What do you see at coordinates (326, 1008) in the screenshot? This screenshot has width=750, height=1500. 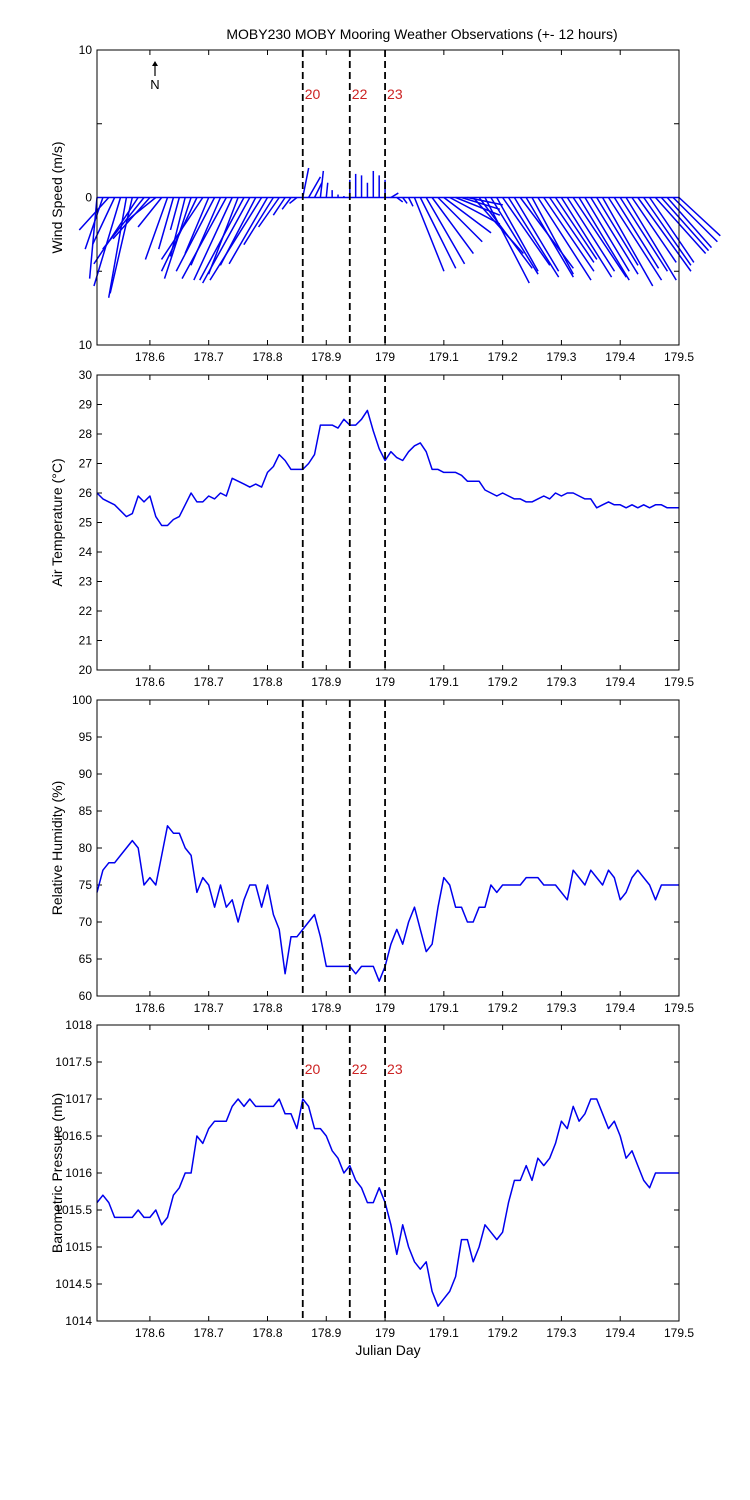 I see `x-tick-label: 178.9` at bounding box center [326, 1008].